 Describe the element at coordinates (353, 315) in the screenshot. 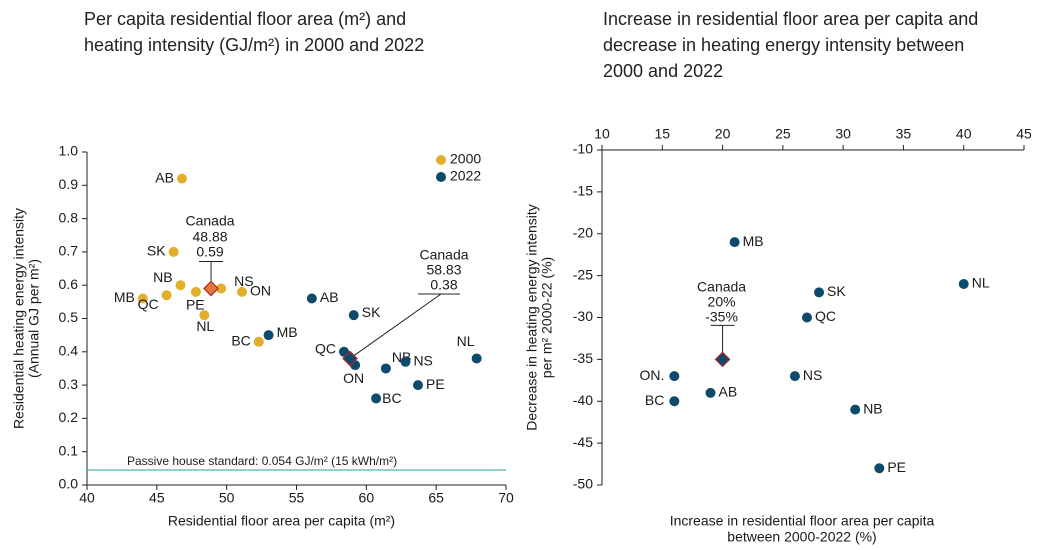

I see `point-2022-SK` at that location.